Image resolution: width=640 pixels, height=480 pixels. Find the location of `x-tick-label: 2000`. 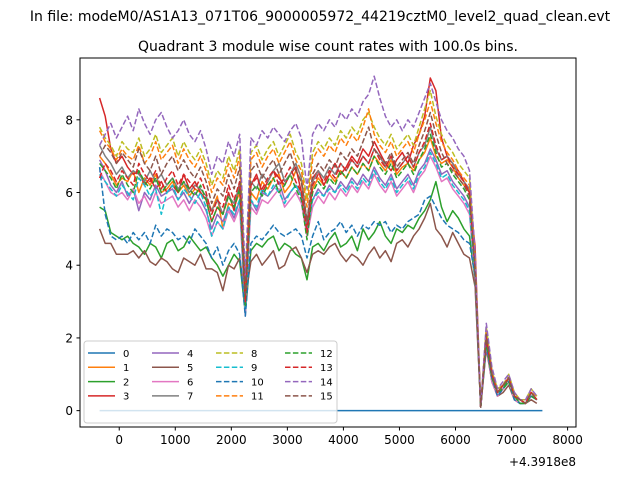

x-tick-label: 2000 is located at coordinates (231, 440).